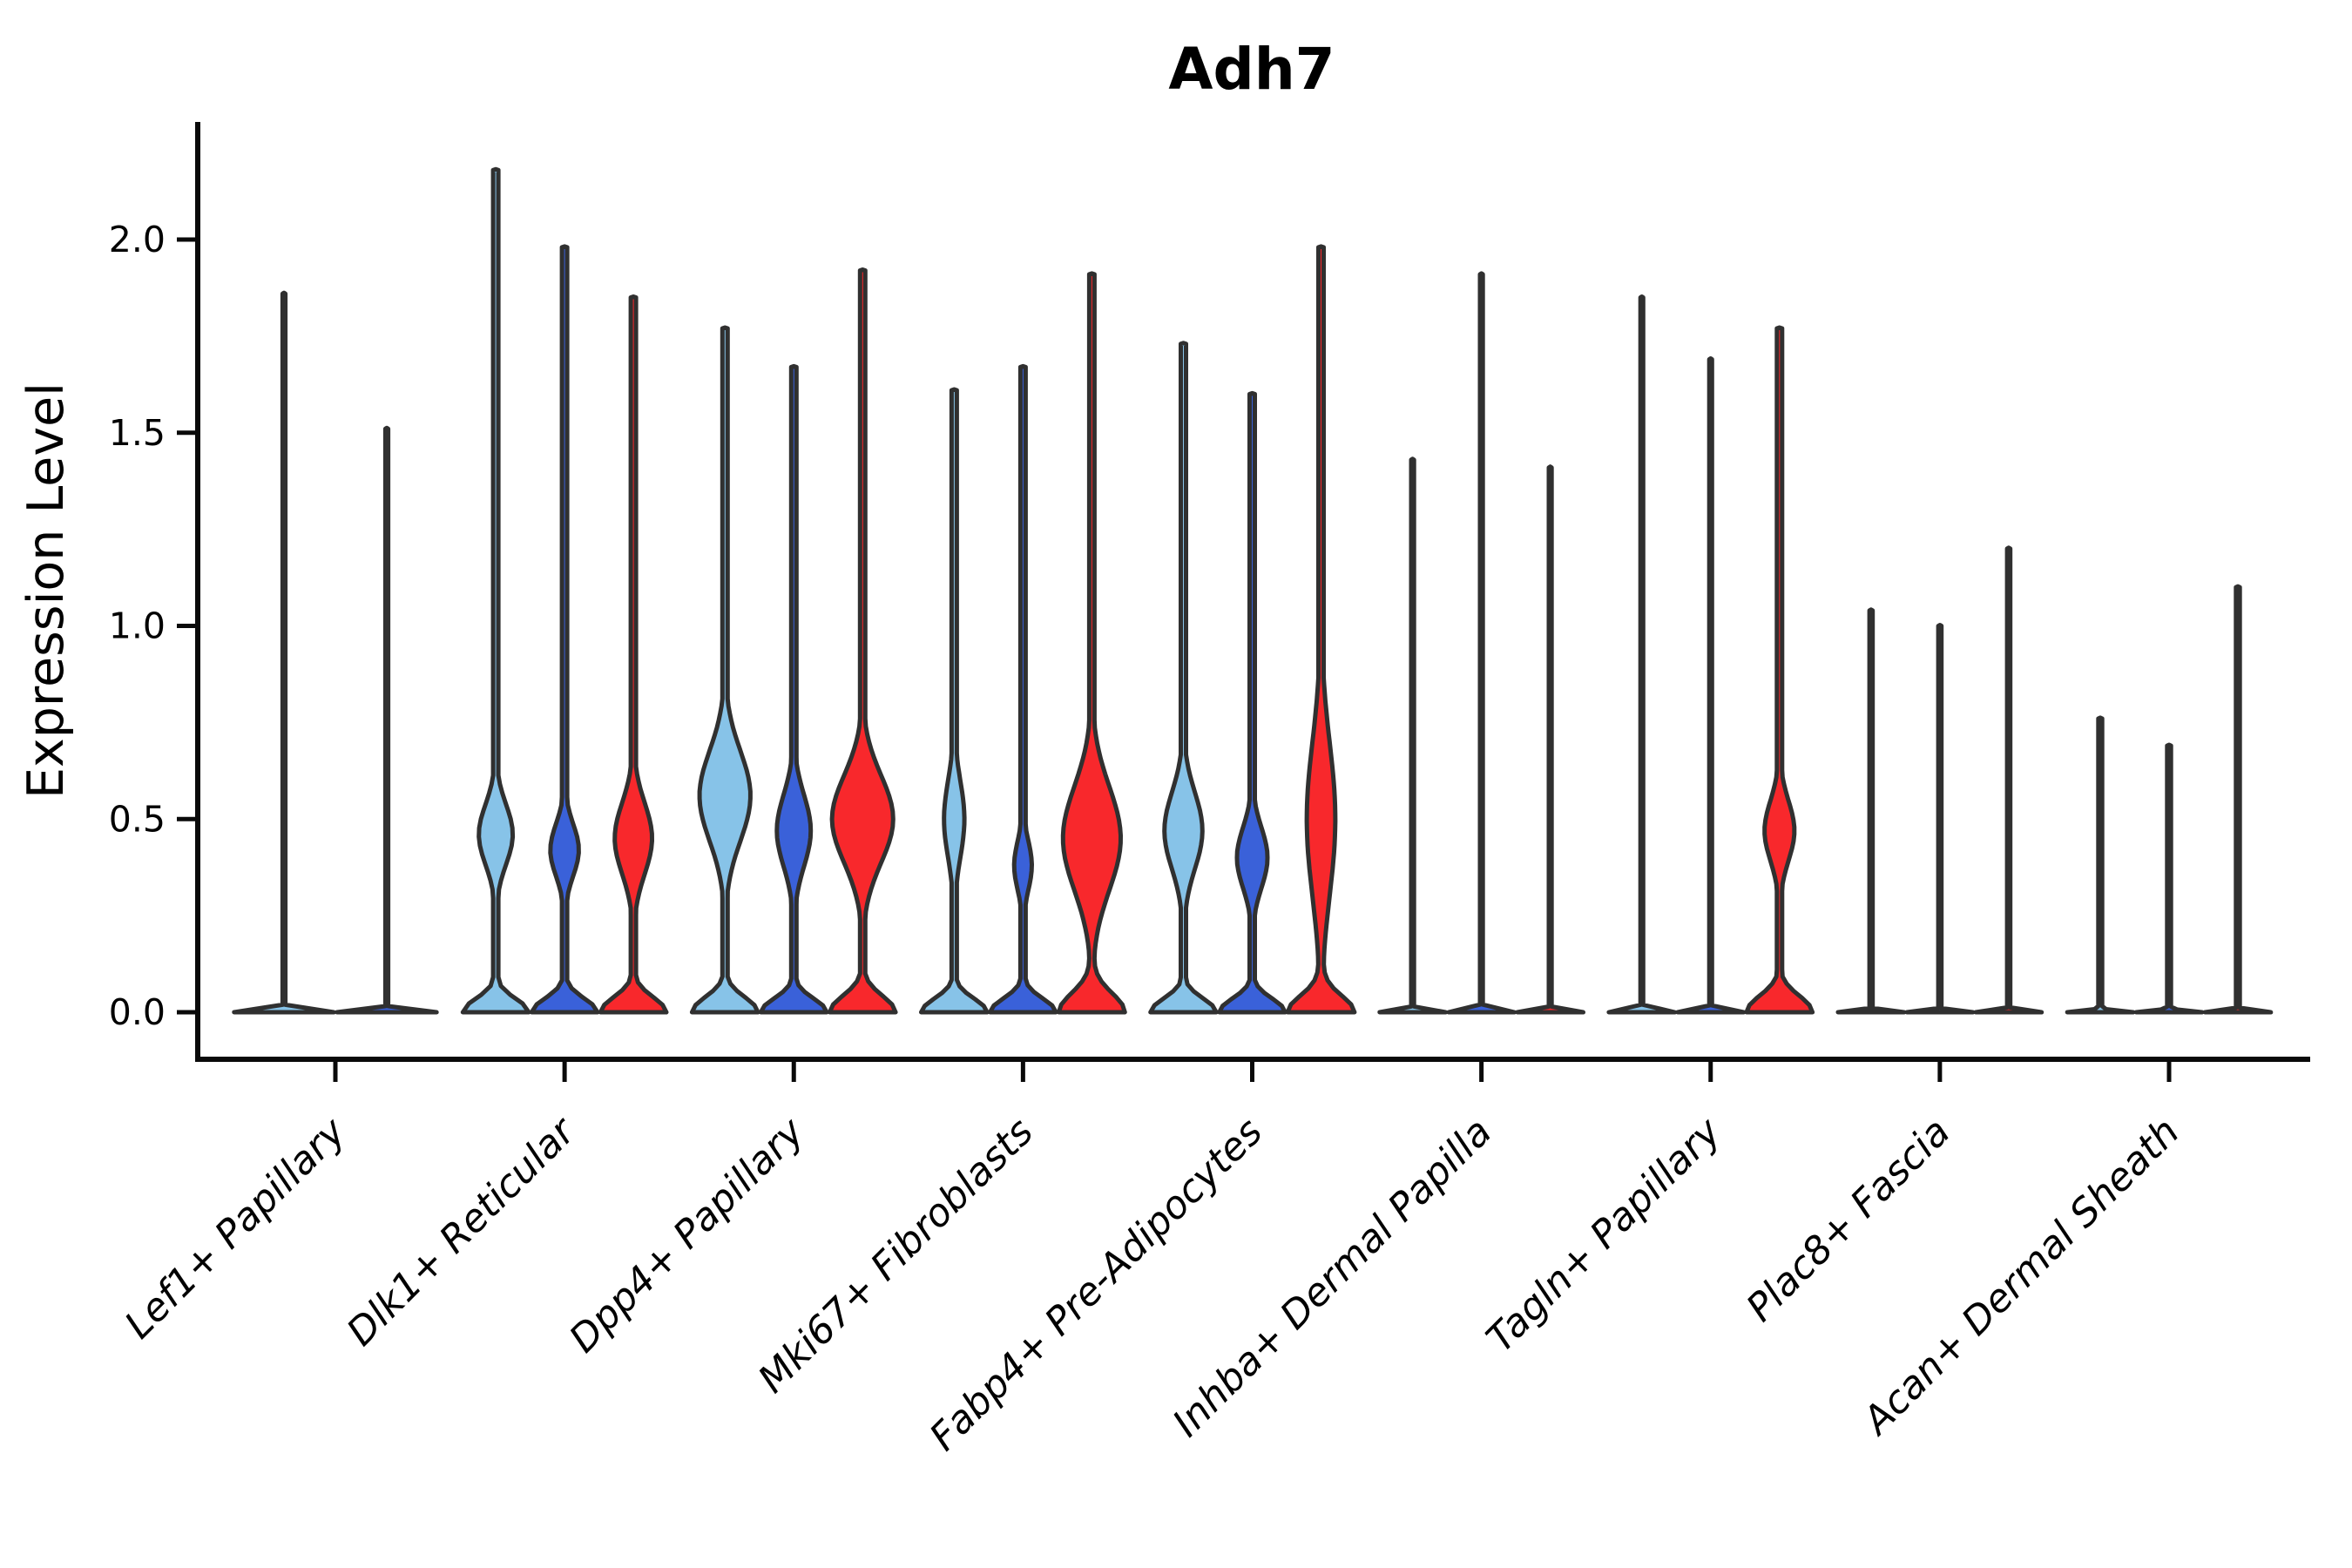 The width and height of the screenshot is (2352, 1568). I want to click on violin-mki67-fibroblasts-split1, so click(955, 701).